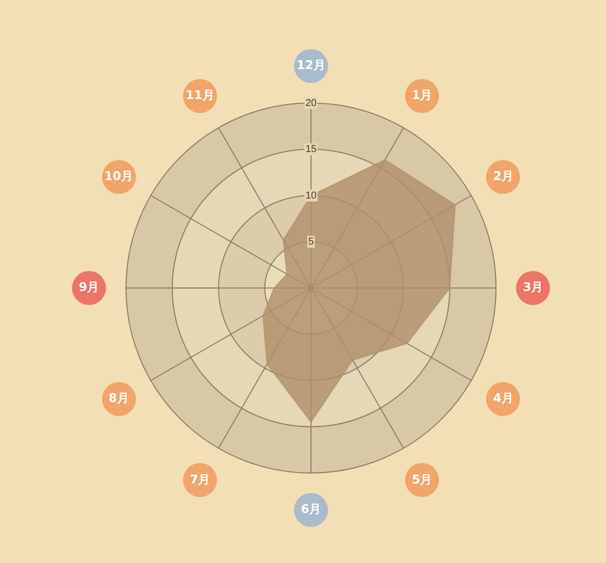 The height and width of the screenshot is (563, 606). Describe the element at coordinates (311, 196) in the screenshot. I see `y-tick-label: 10` at that location.